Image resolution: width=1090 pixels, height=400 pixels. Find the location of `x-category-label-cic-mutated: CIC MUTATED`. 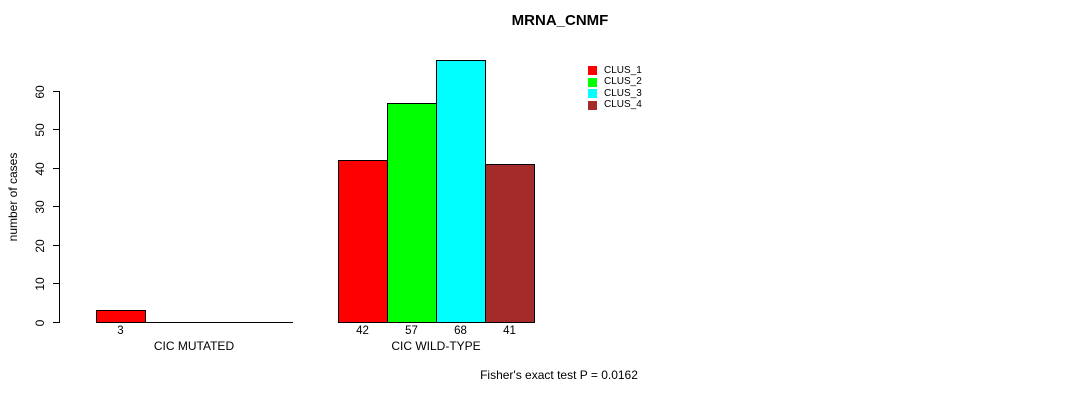

x-category-label-cic-mutated: CIC MUTATED is located at coordinates (194, 346).